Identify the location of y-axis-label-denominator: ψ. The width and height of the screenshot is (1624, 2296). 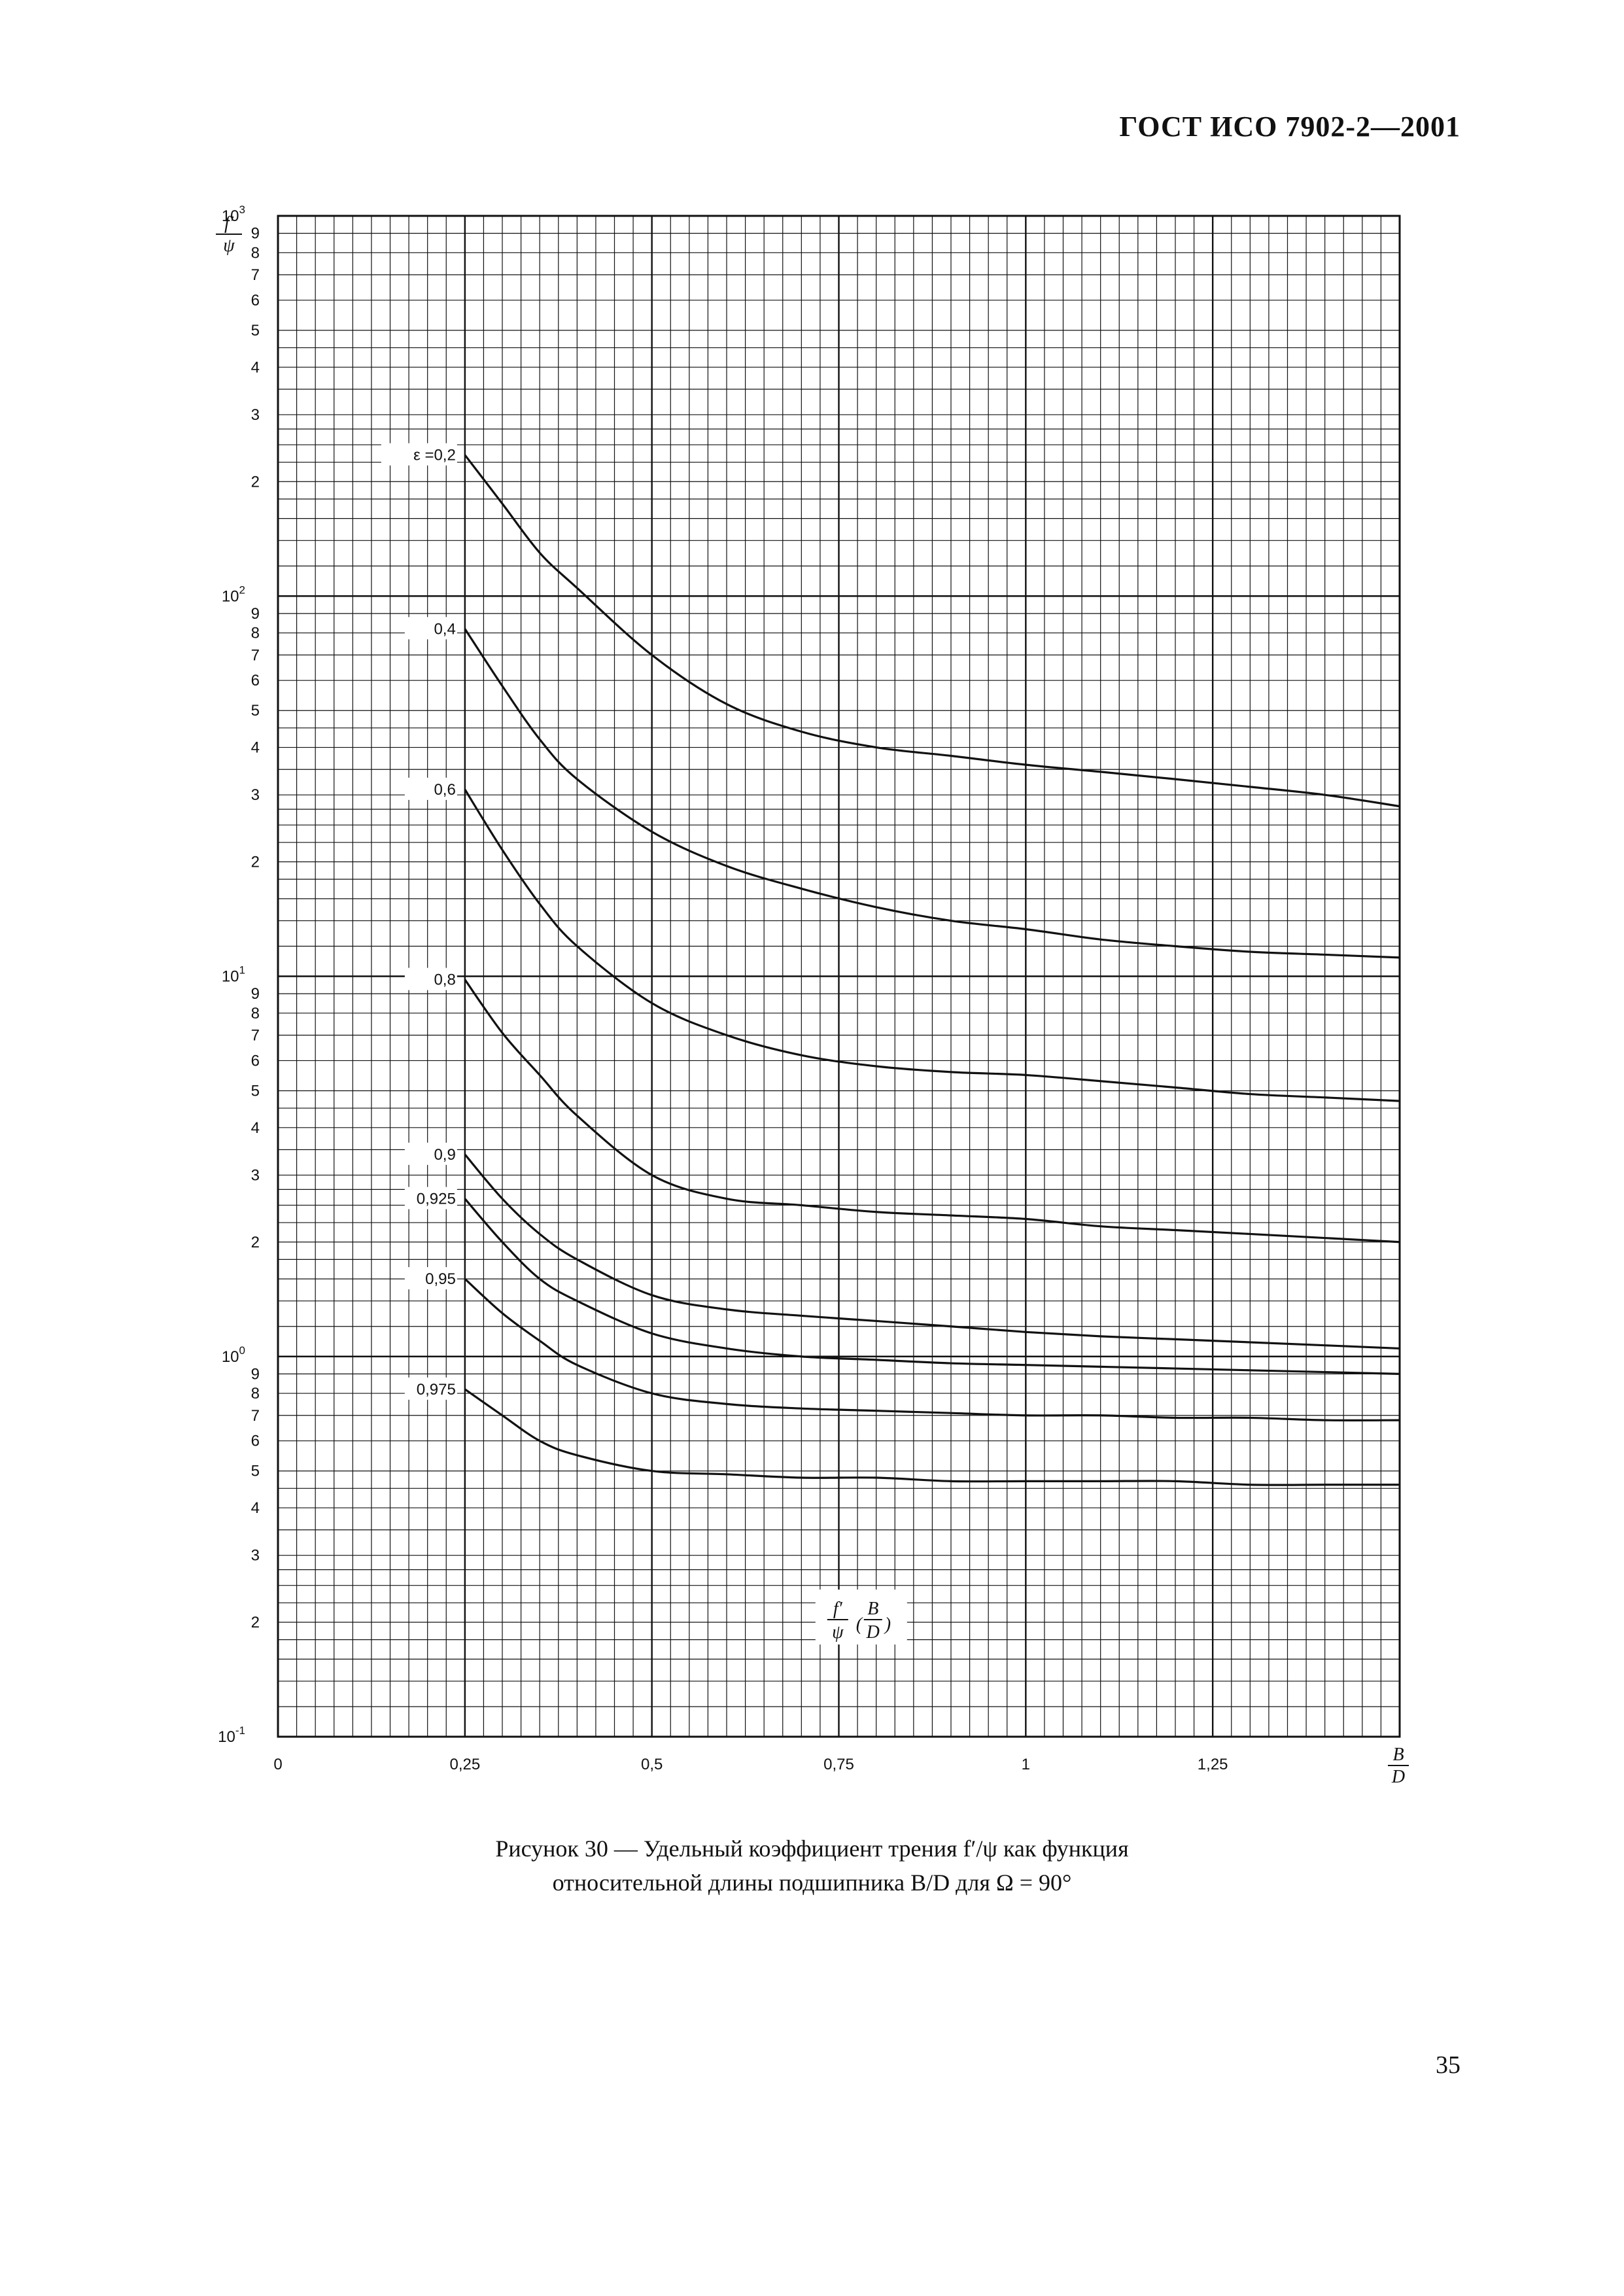
(229, 245).